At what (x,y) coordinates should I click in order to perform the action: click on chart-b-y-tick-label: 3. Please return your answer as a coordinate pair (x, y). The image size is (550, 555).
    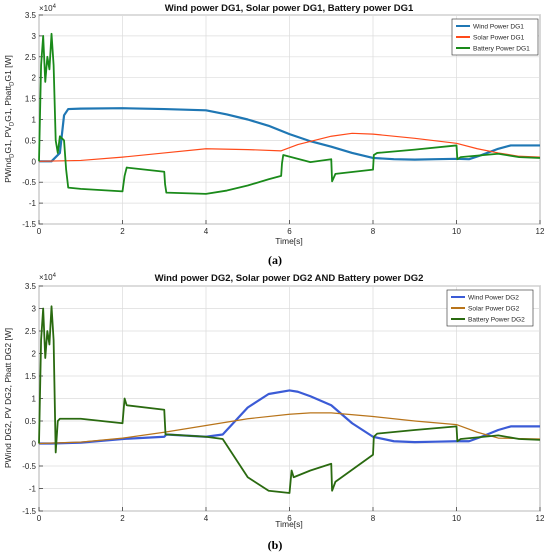
    Looking at the image, I should click on (34, 309).